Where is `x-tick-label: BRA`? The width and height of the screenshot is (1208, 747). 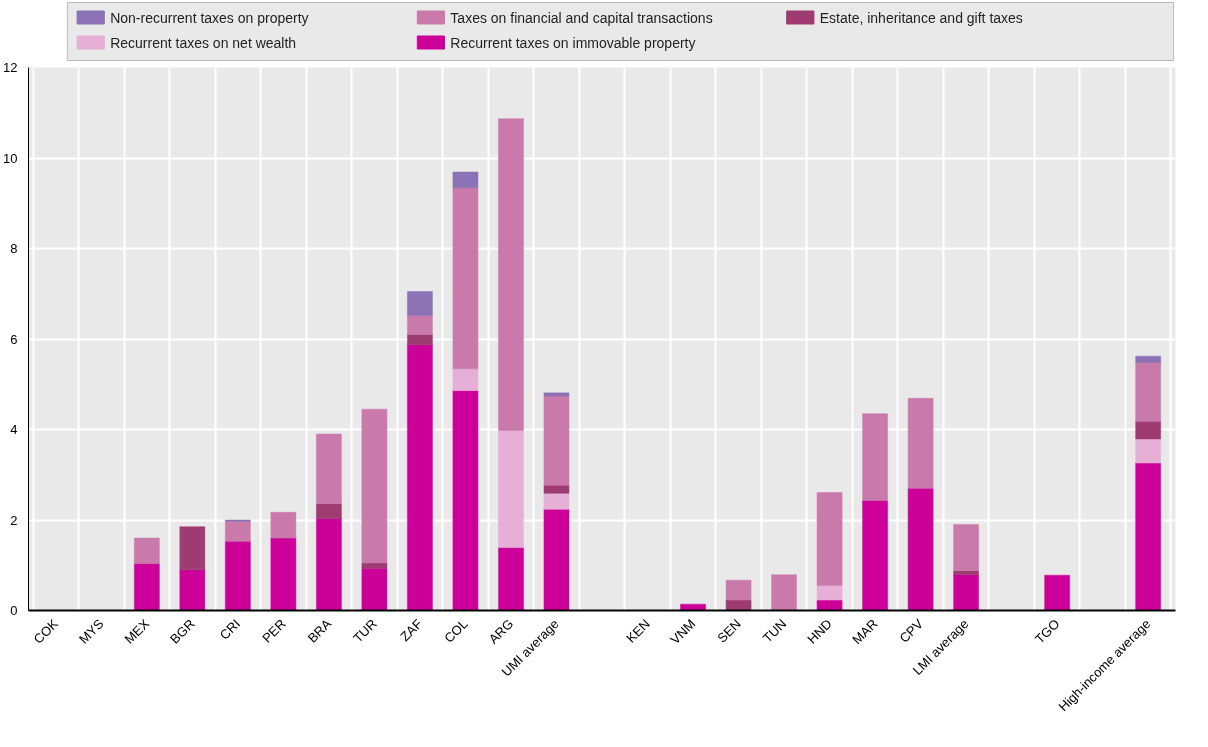 x-tick-label: BRA is located at coordinates (319, 630).